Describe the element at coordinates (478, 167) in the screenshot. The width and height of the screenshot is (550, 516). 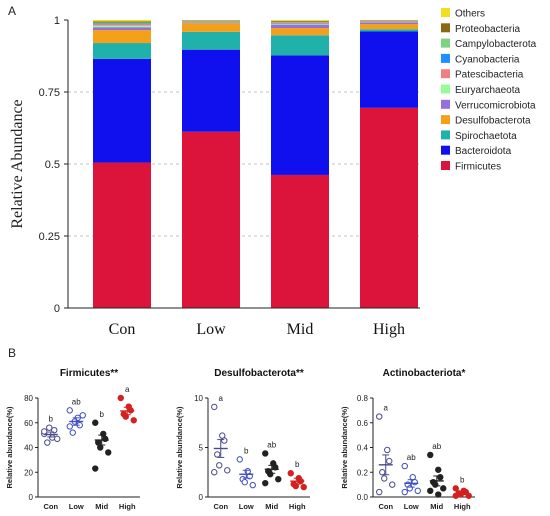
I see `legend-label: Firmicutes` at that location.